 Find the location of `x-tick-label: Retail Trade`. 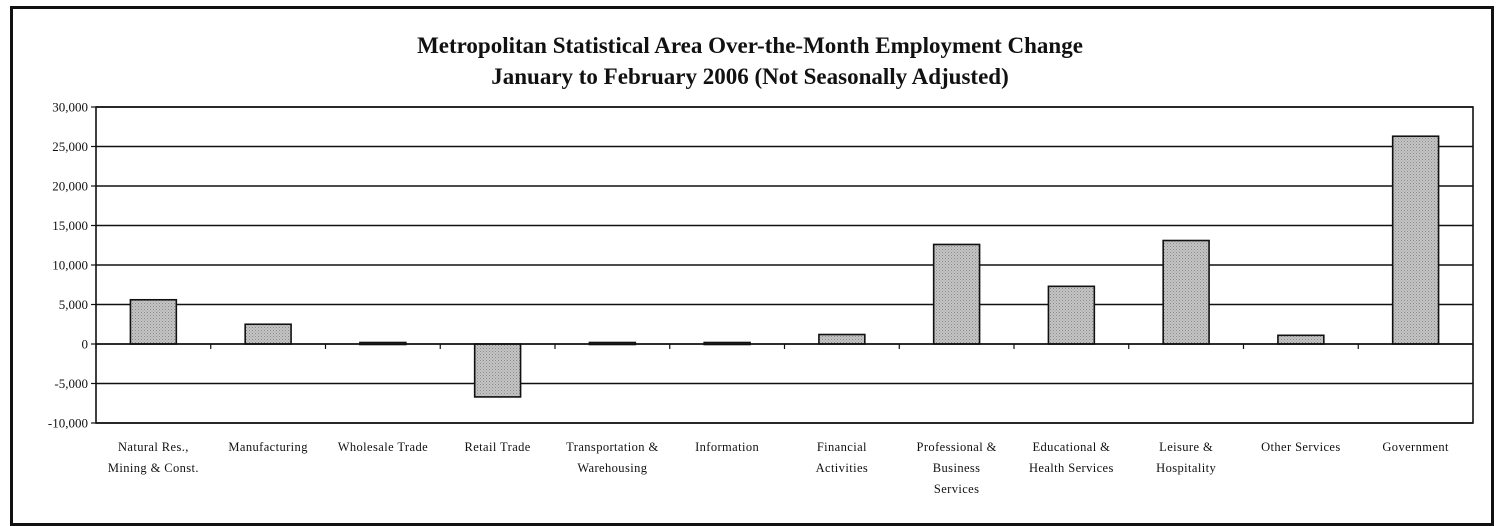

x-tick-label: Retail Trade is located at coordinates (497, 447).